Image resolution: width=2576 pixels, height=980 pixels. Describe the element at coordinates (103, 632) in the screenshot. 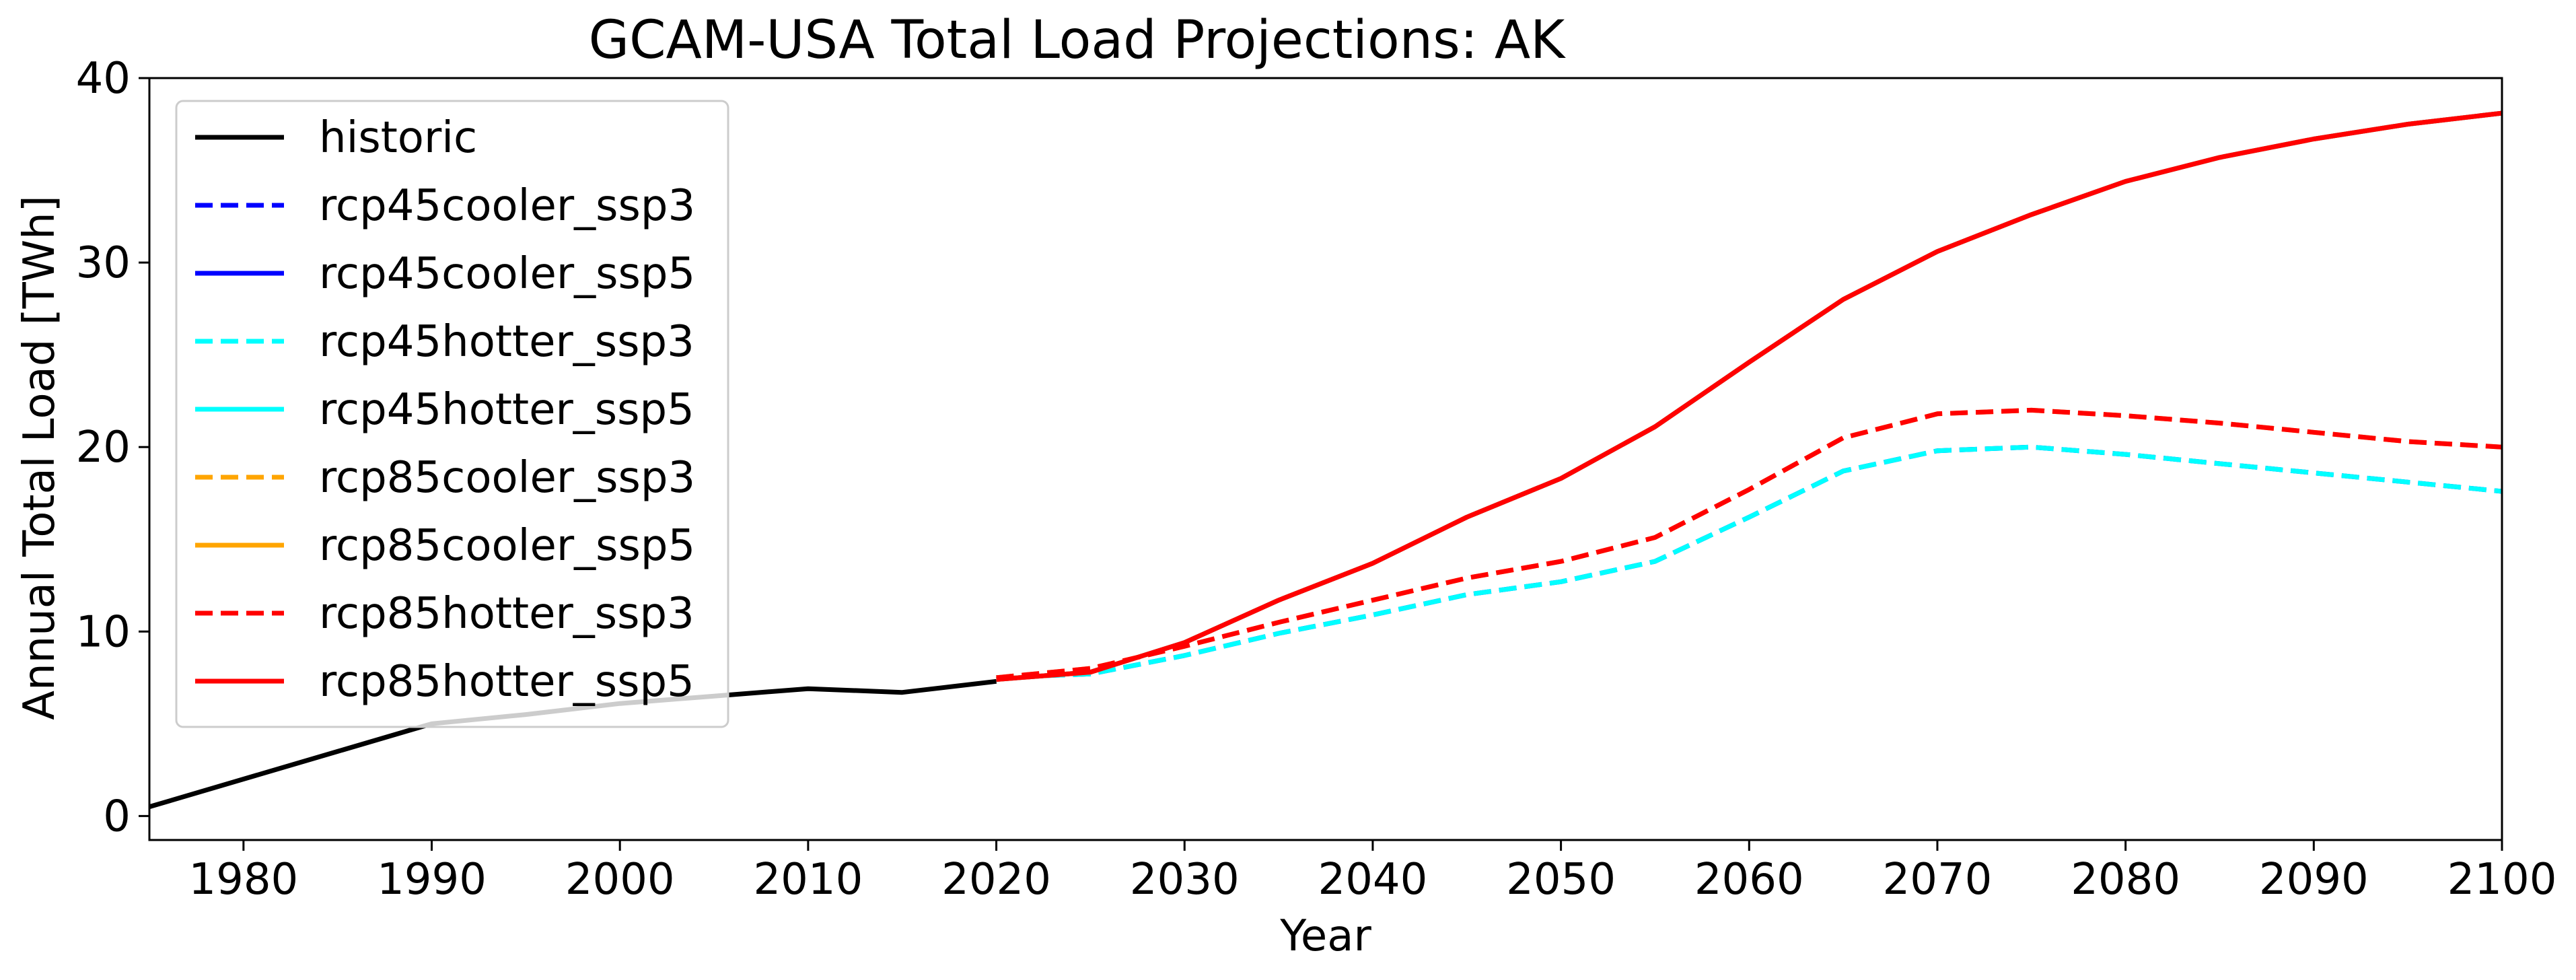

I see `y-tick-label: 10` at that location.